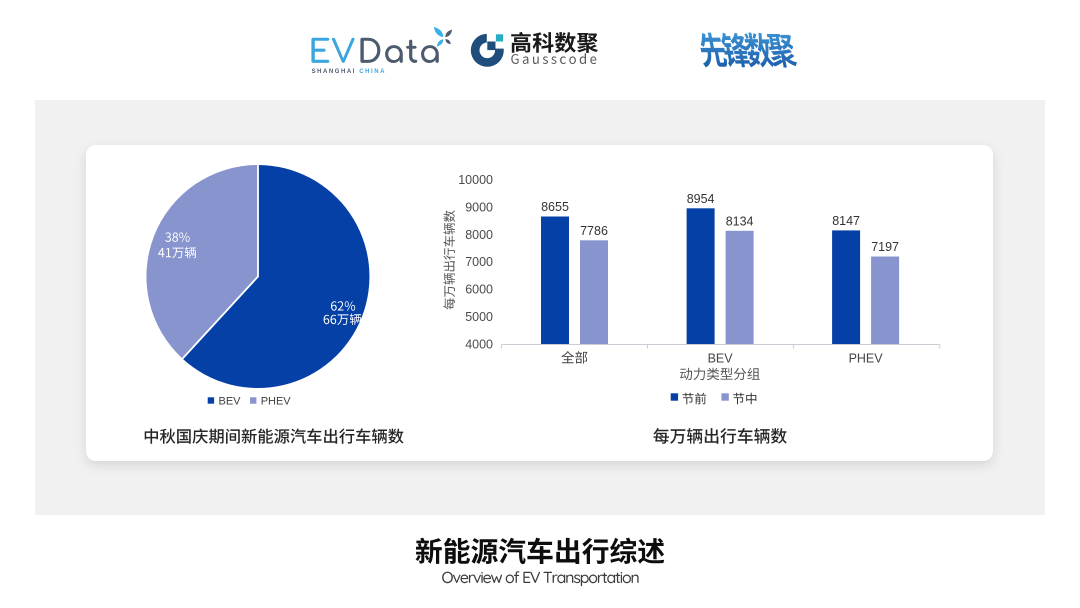 This screenshot has height=608, width=1080. I want to click on svg-text: 7197, so click(885, 247).